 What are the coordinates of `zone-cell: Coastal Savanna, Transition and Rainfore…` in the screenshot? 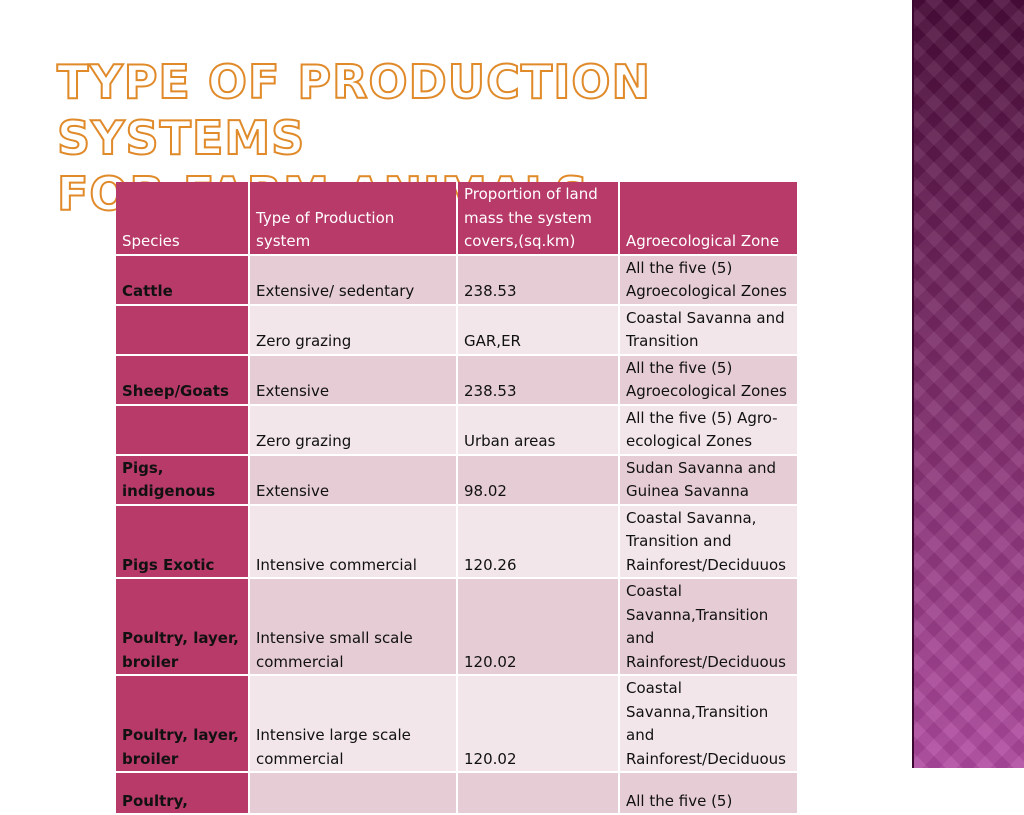 It's located at (708, 541).